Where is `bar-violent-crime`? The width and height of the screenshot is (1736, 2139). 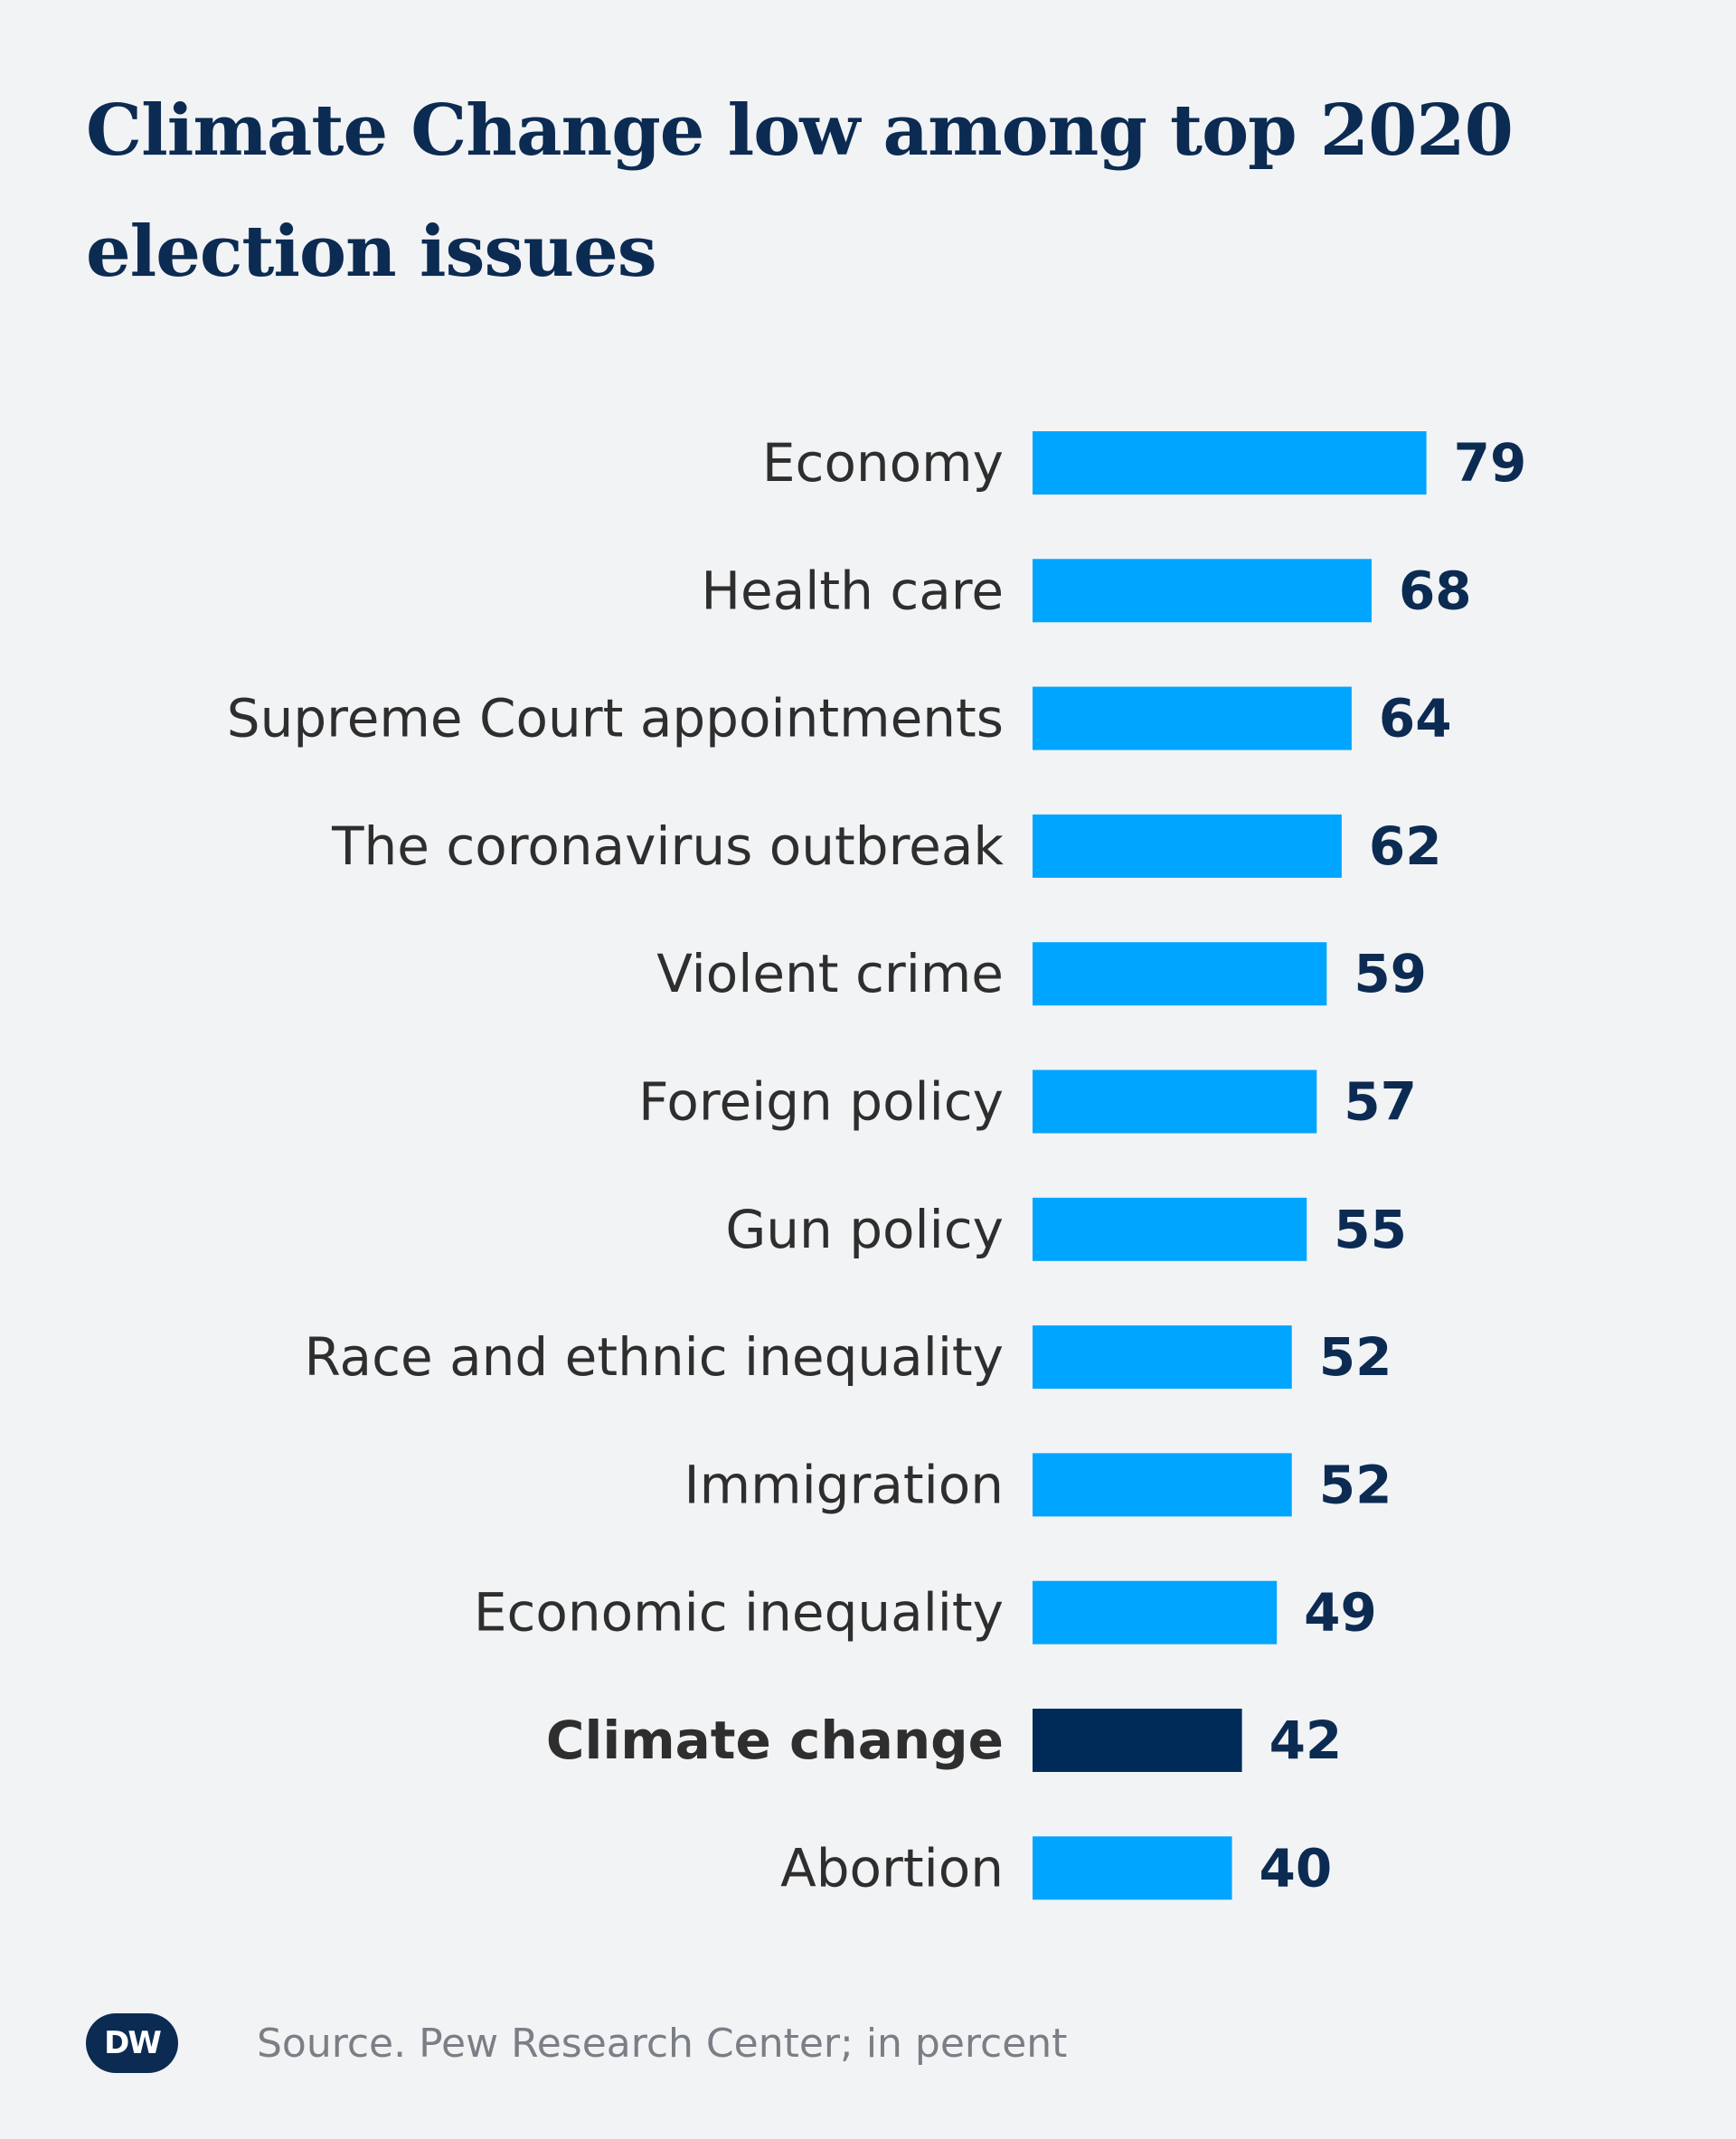 bar-violent-crime is located at coordinates (1180, 974).